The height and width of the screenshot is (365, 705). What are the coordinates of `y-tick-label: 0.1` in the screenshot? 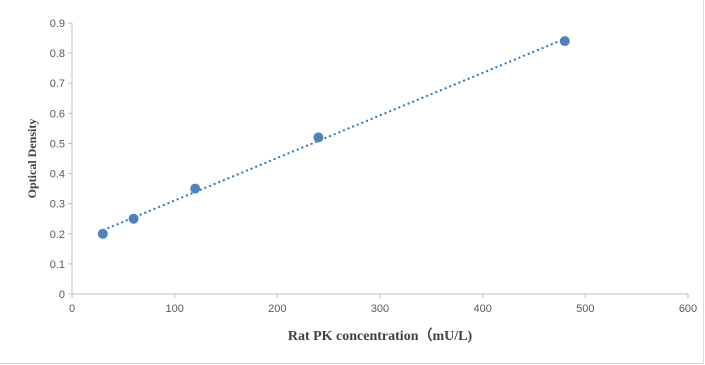 It's located at (57, 265).